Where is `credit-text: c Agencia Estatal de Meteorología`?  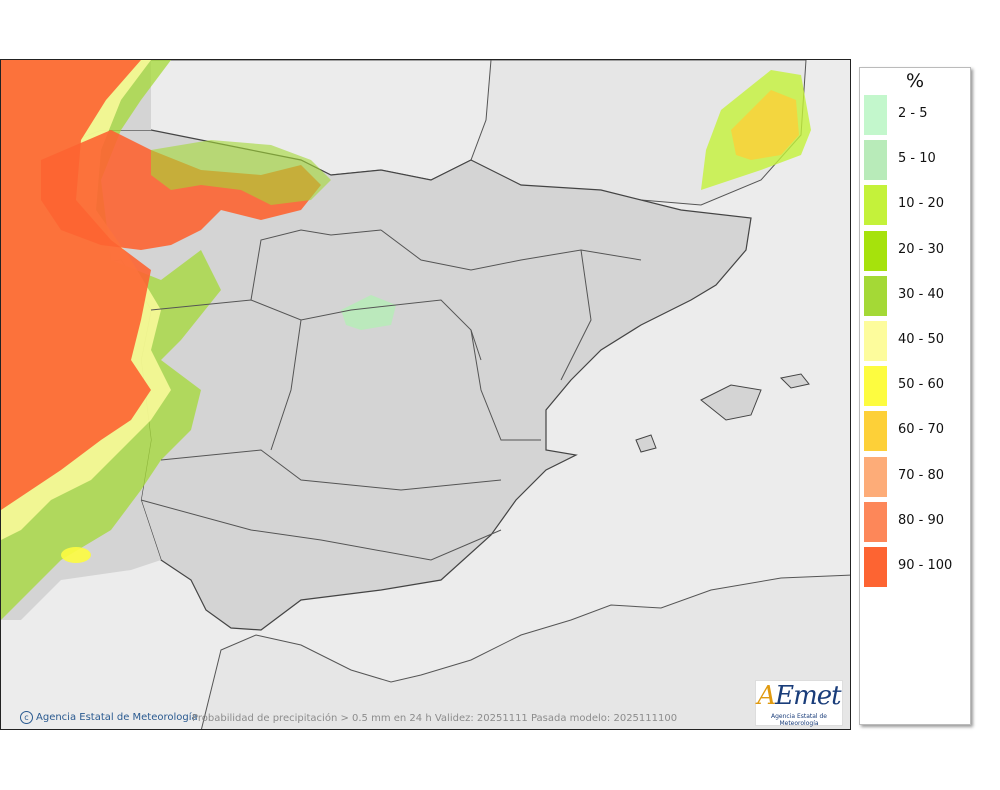
credit-text: c Agencia Estatal de Meteorología is located at coordinates (109, 717).